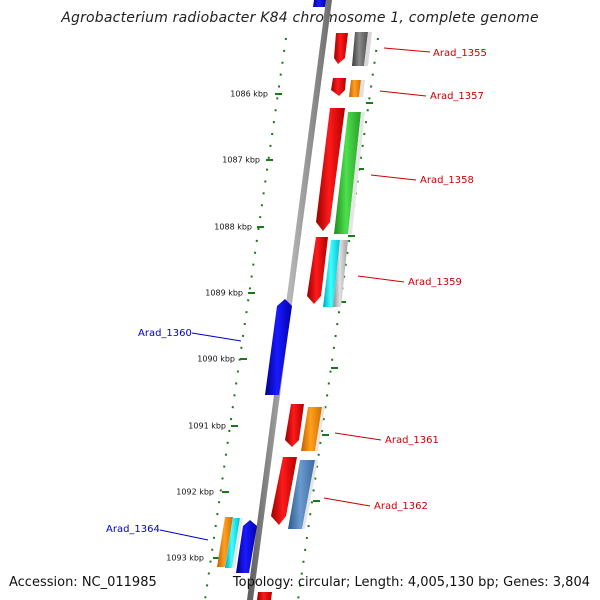 Image resolution: width=600 pixels, height=600 pixels. I want to click on label-arad-1361: Arad_1361, so click(412, 440).